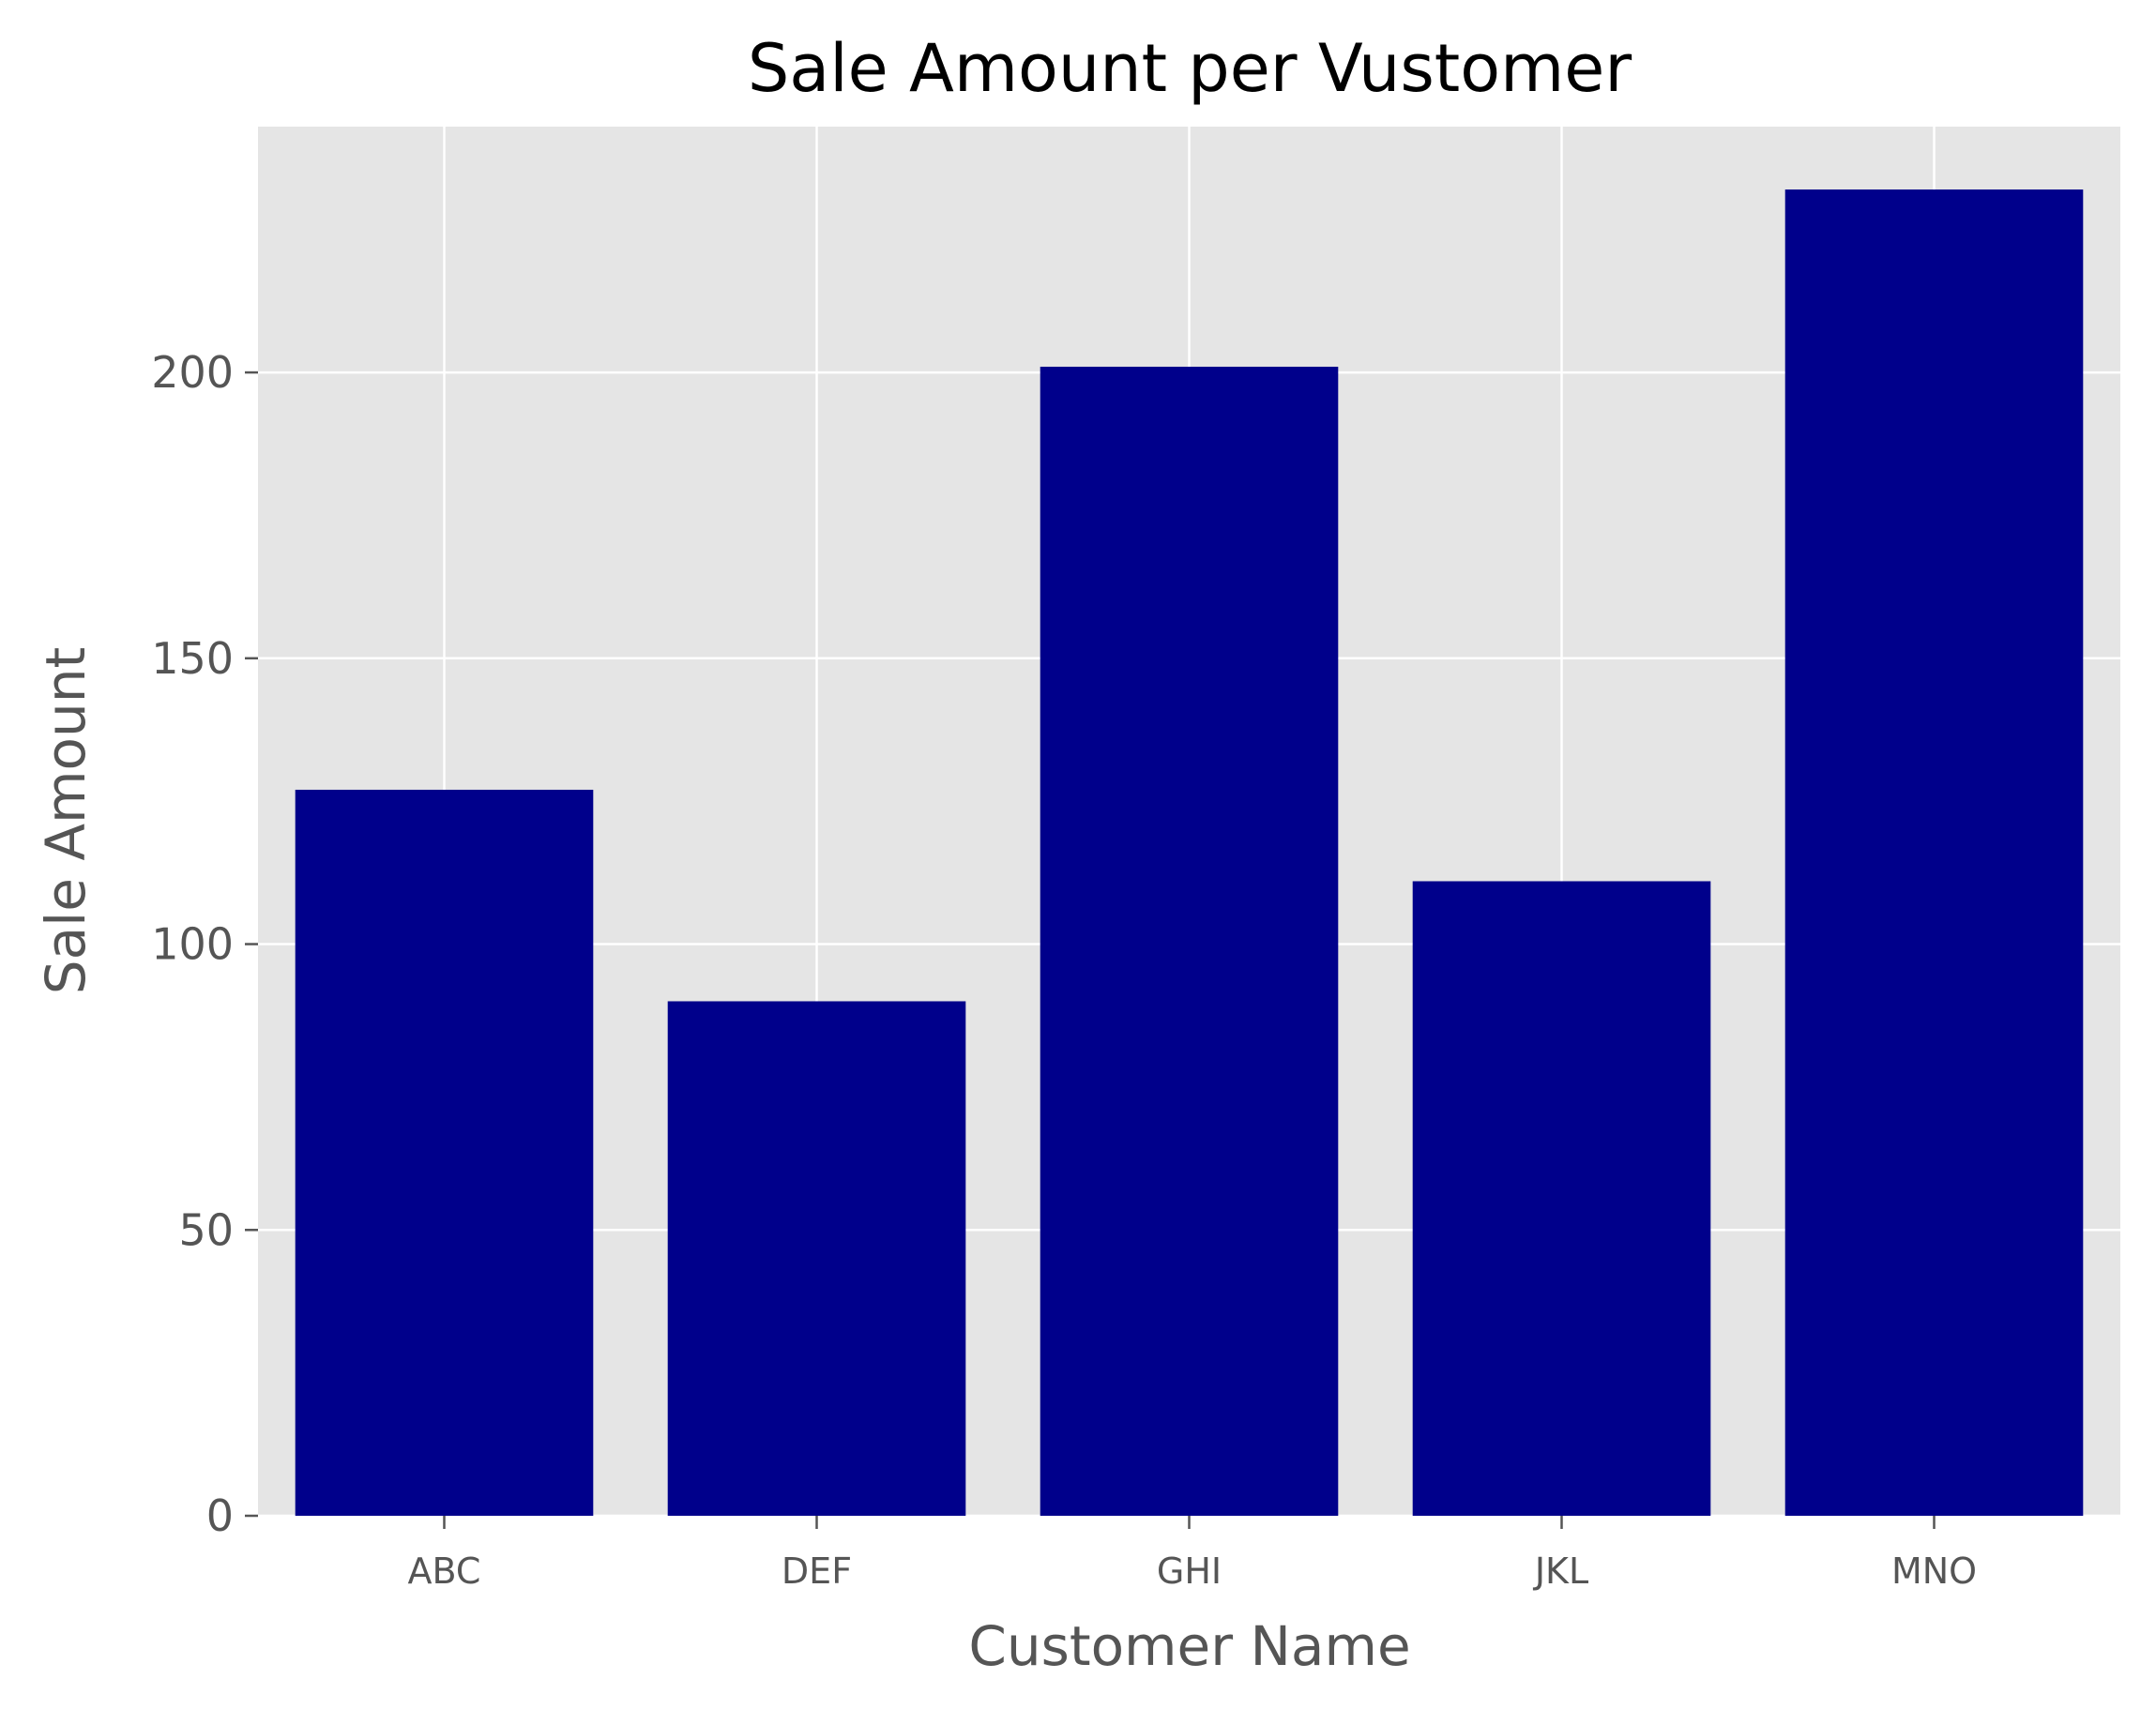 This screenshot has height=1709, width=2156. What do you see at coordinates (816, 1258) in the screenshot?
I see `bar-def` at bounding box center [816, 1258].